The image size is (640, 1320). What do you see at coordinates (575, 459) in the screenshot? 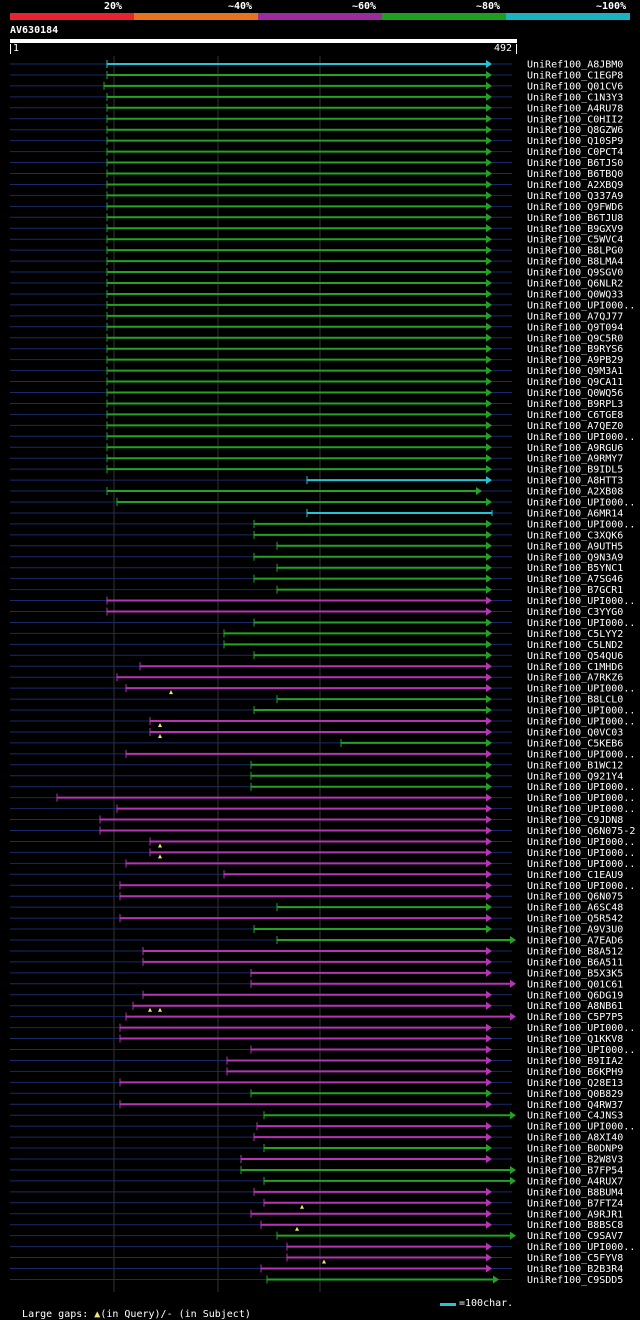
I see `hit-label: UniRef100_A9RMY7` at bounding box center [575, 459].